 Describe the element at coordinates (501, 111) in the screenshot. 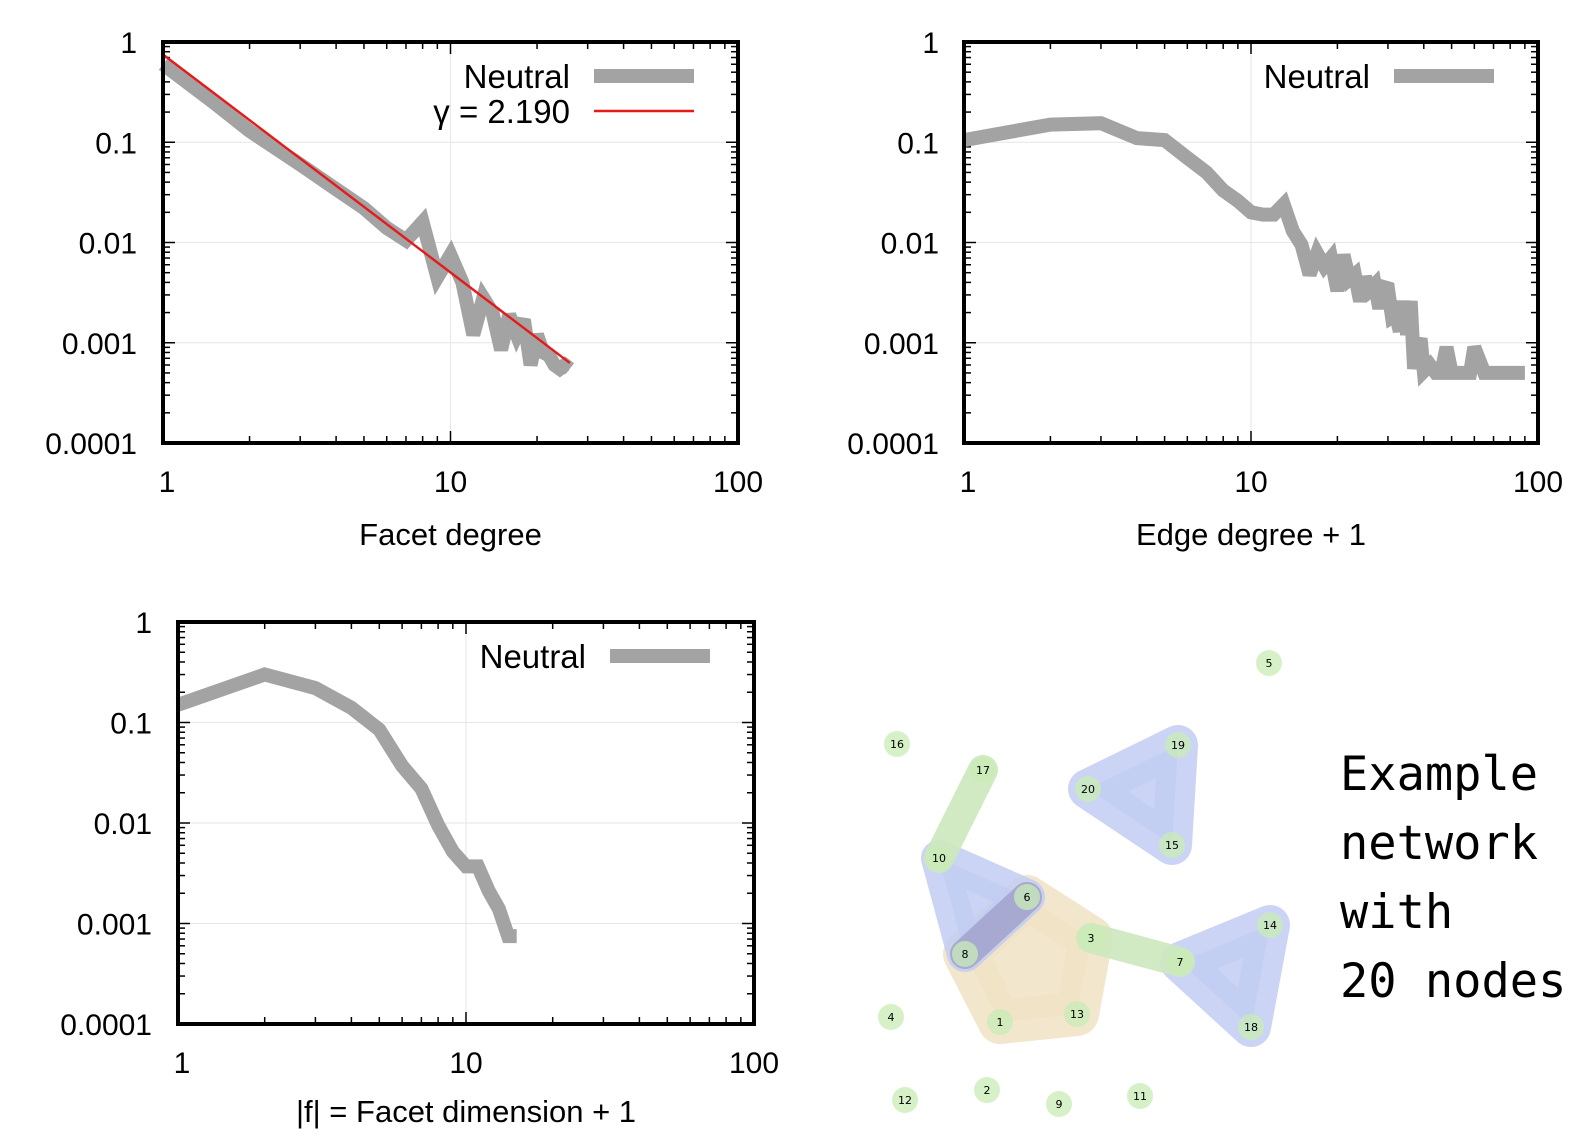

I see `legend-label: γ = 2.190` at that location.